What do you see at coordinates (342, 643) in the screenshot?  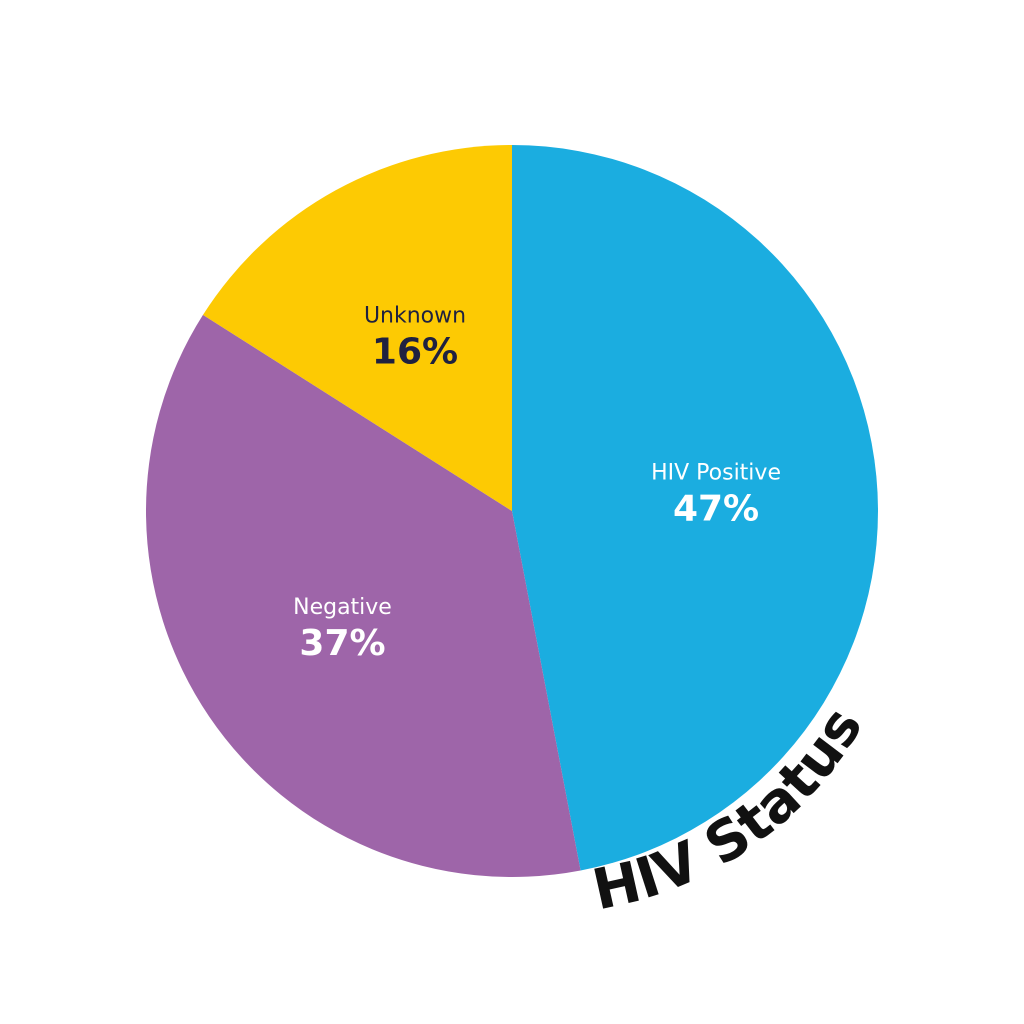 I see `slice-value-label: 37%` at bounding box center [342, 643].